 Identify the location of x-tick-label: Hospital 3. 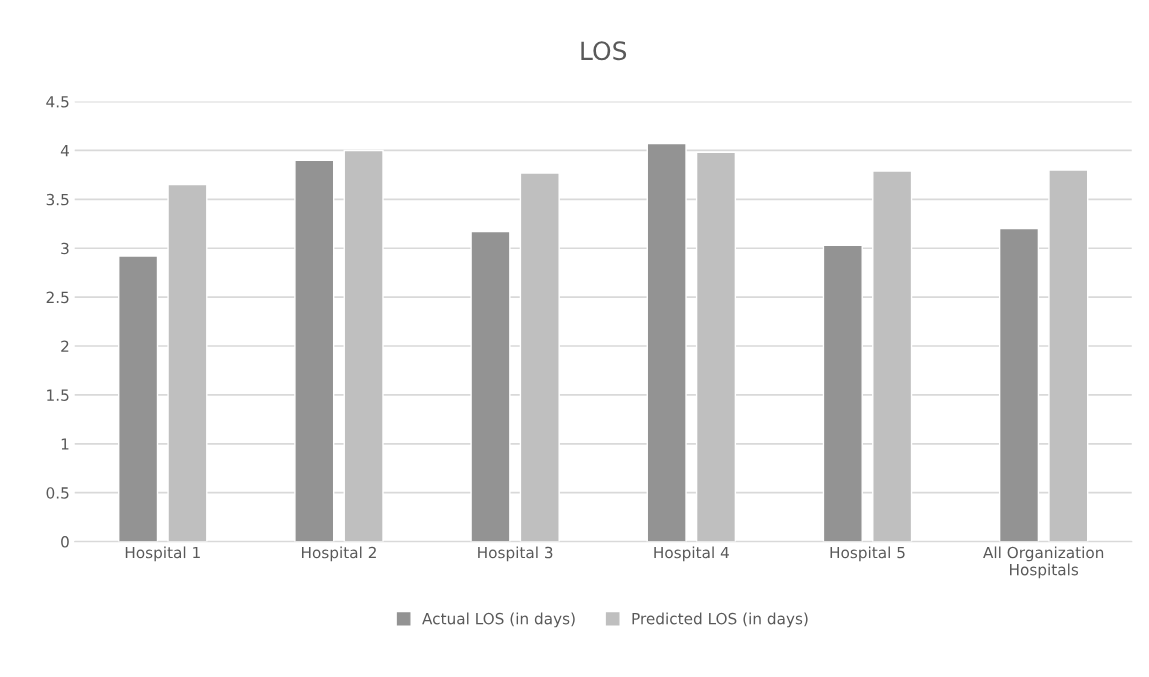
(515, 554).